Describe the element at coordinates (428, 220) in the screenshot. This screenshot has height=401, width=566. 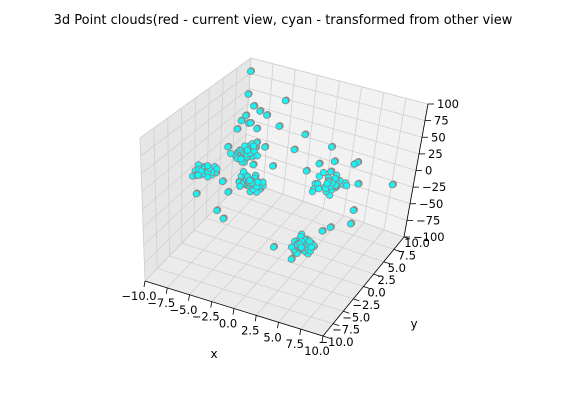
I see `z-tick-label: −75` at that location.